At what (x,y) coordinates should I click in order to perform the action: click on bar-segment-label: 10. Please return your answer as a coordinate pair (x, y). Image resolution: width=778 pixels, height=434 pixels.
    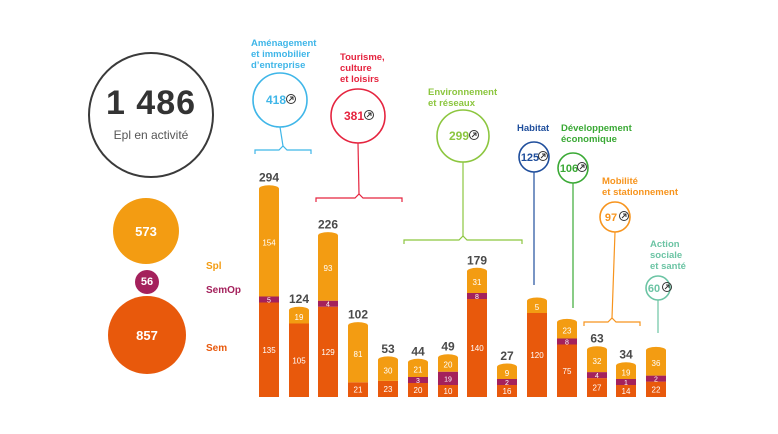
    Looking at the image, I should click on (448, 391).